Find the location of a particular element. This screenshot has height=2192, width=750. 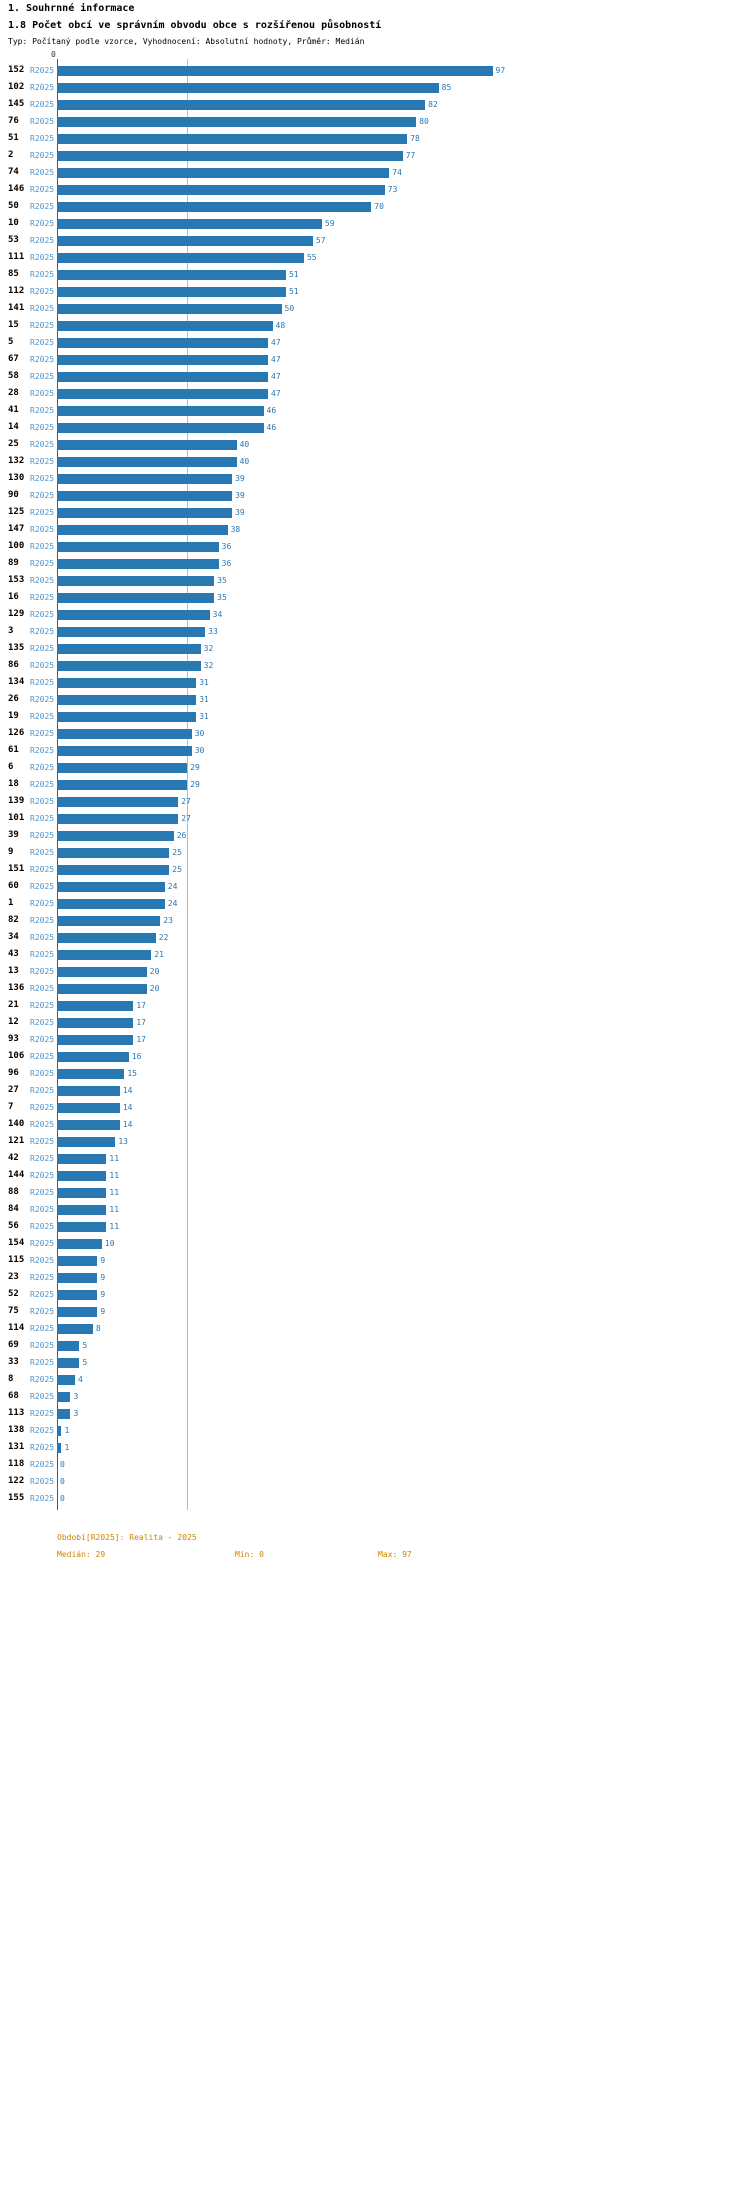

chart-row: 101 R2025 27 is located at coordinates (375, 818).